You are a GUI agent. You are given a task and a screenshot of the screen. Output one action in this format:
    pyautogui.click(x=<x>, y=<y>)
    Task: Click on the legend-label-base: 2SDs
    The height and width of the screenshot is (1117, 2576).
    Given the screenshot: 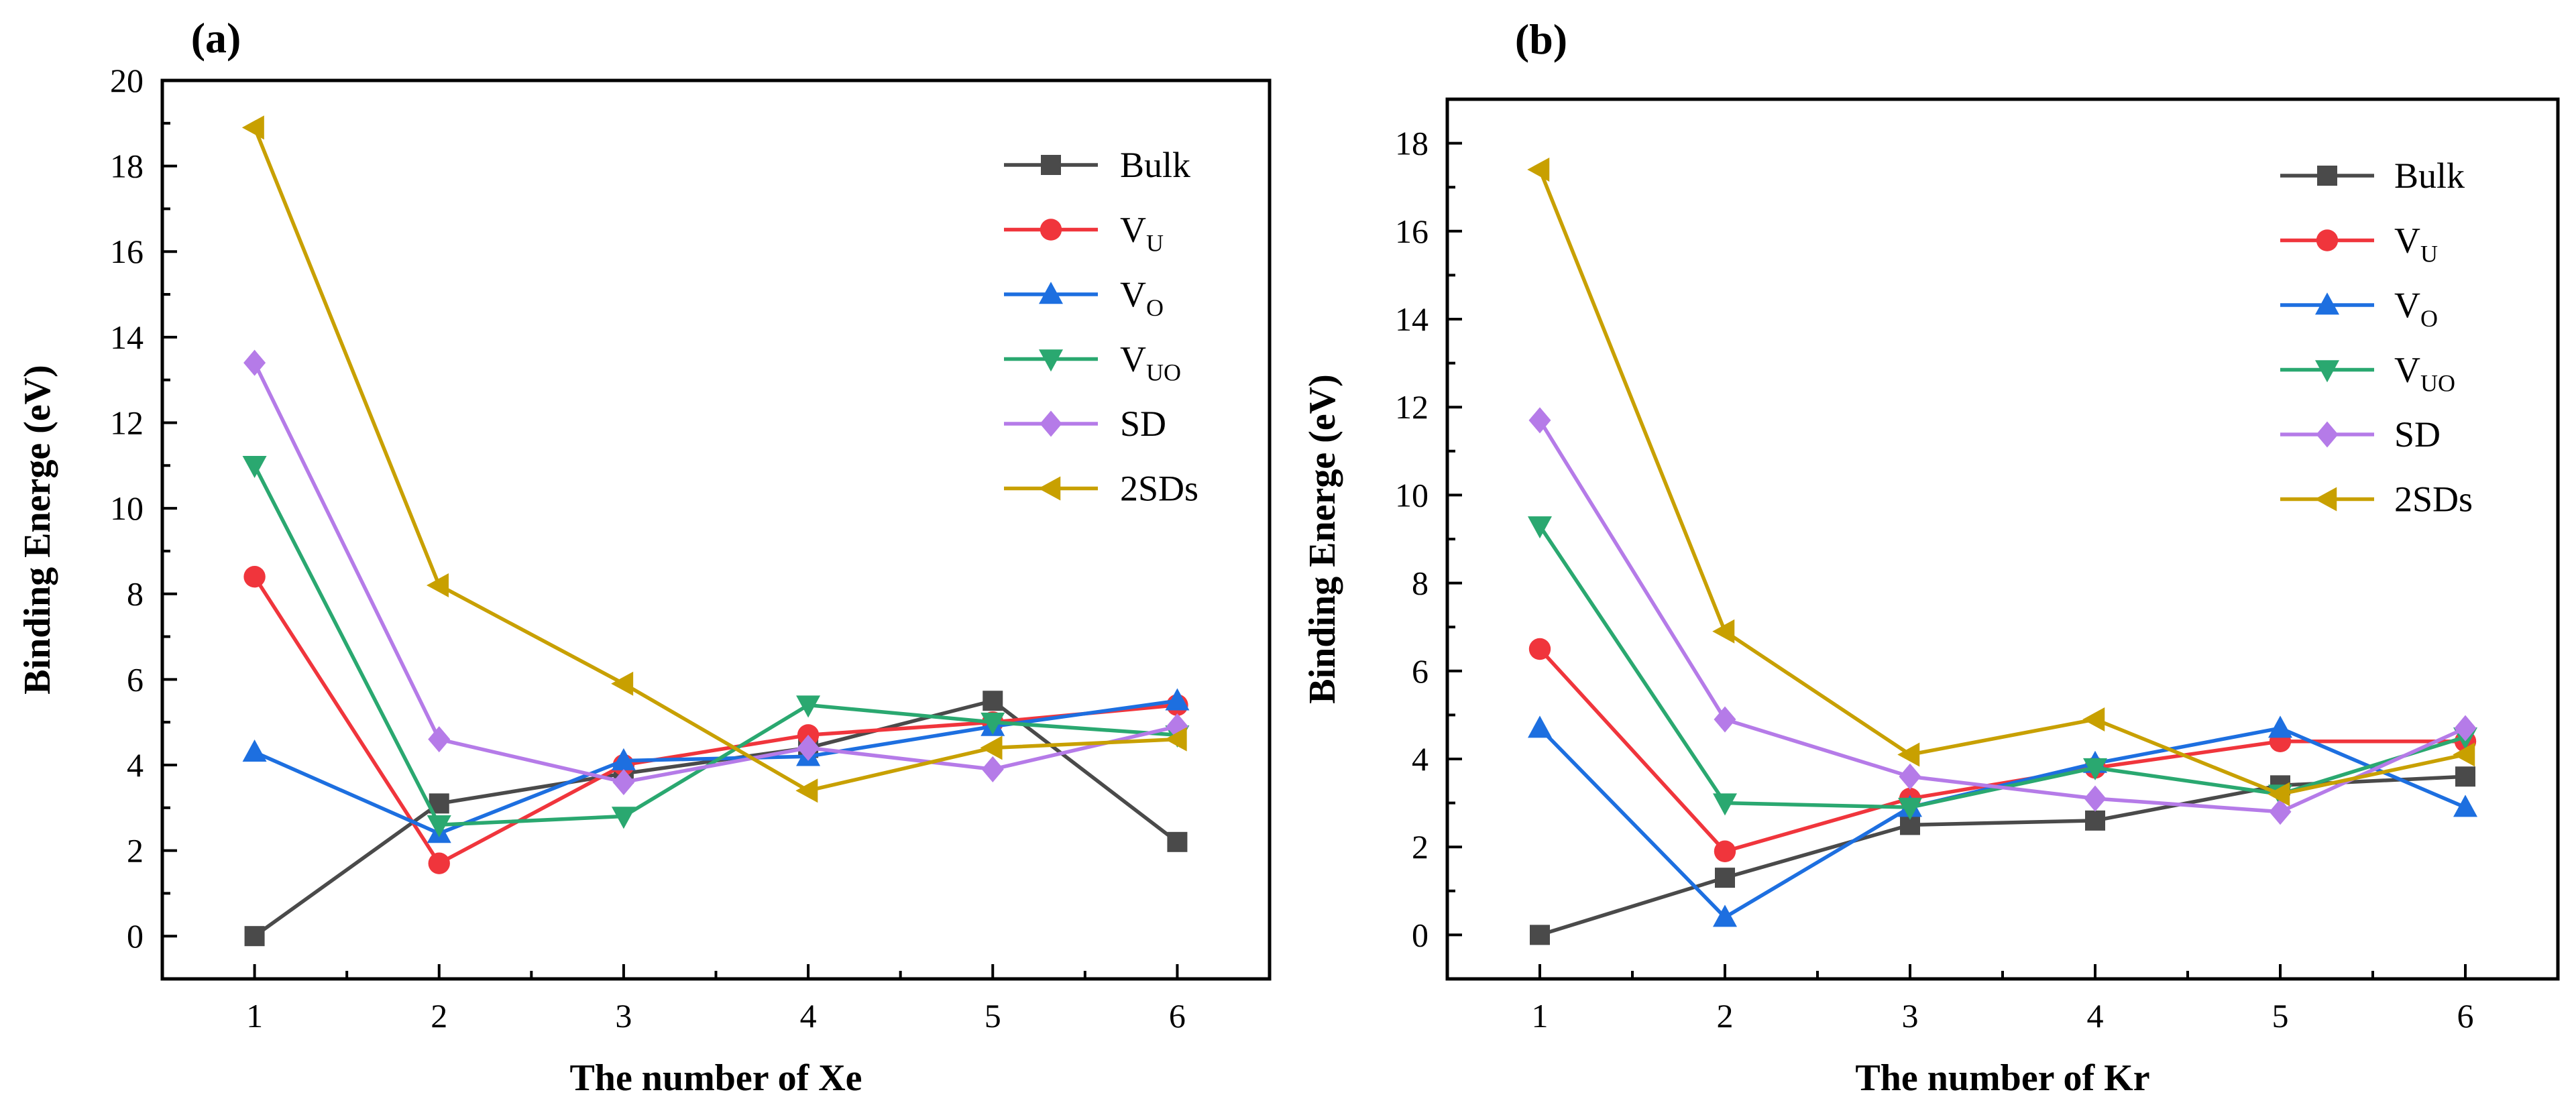 What is the action you would take?
    pyautogui.click(x=2433, y=499)
    